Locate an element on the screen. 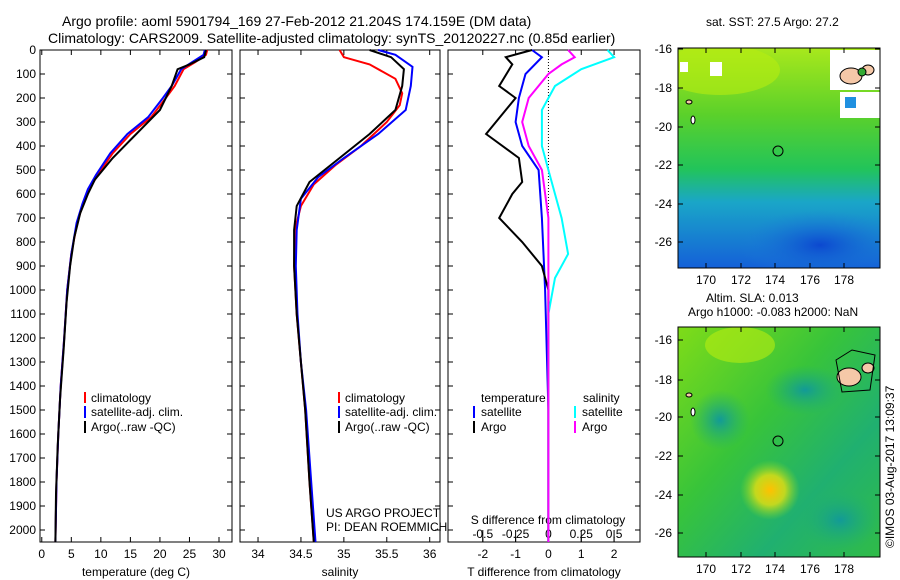 This screenshot has height=580, width=900. sst-cold-patch is located at coordinates (810, 239).